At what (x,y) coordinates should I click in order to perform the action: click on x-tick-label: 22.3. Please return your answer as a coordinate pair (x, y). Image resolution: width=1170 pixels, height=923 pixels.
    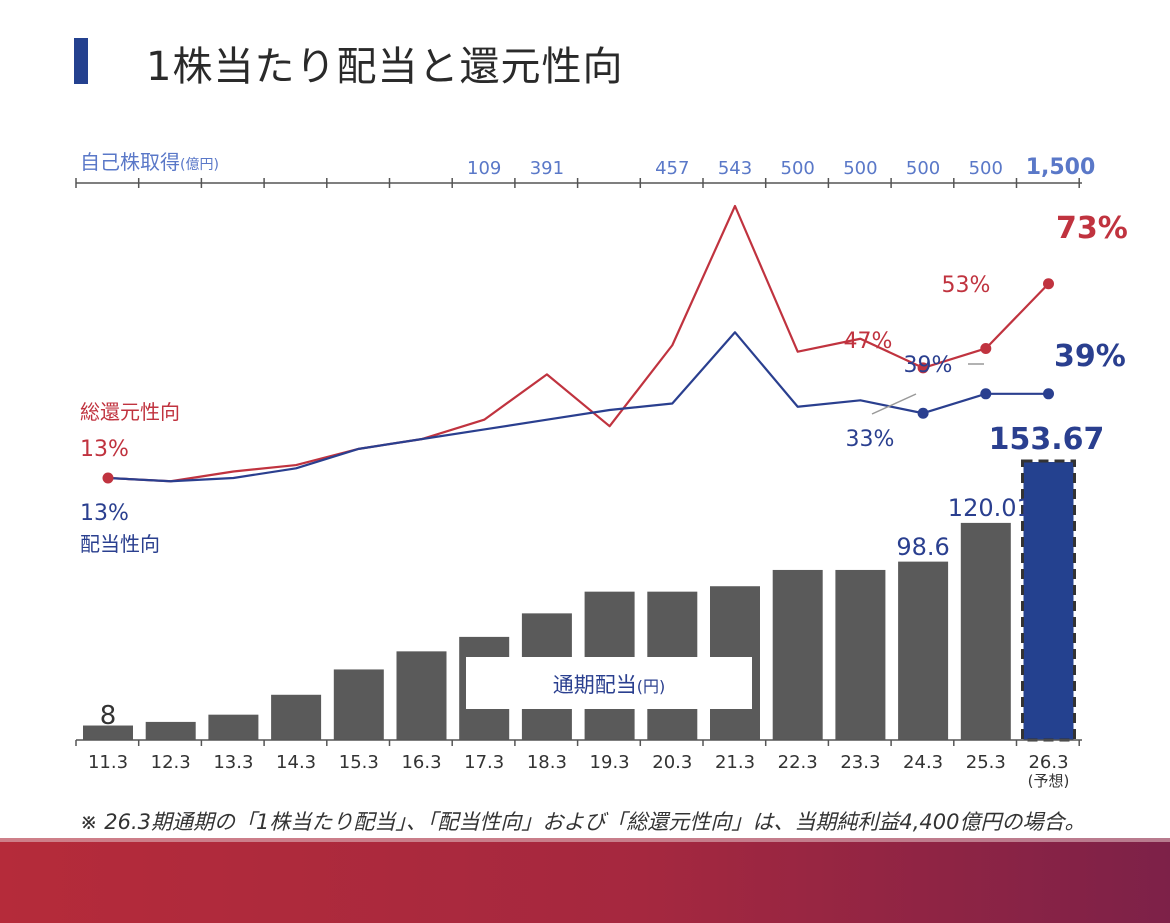
    Looking at the image, I should click on (798, 762).